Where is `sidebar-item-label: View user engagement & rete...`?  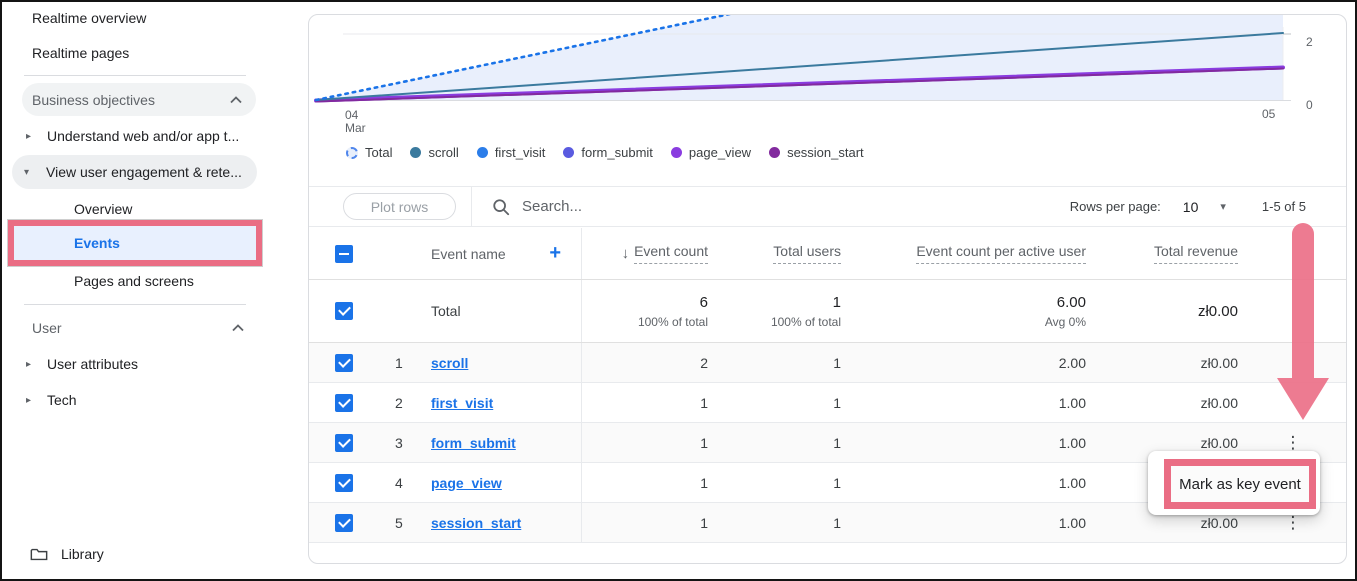 sidebar-item-label: View user engagement & rete... is located at coordinates (144, 172).